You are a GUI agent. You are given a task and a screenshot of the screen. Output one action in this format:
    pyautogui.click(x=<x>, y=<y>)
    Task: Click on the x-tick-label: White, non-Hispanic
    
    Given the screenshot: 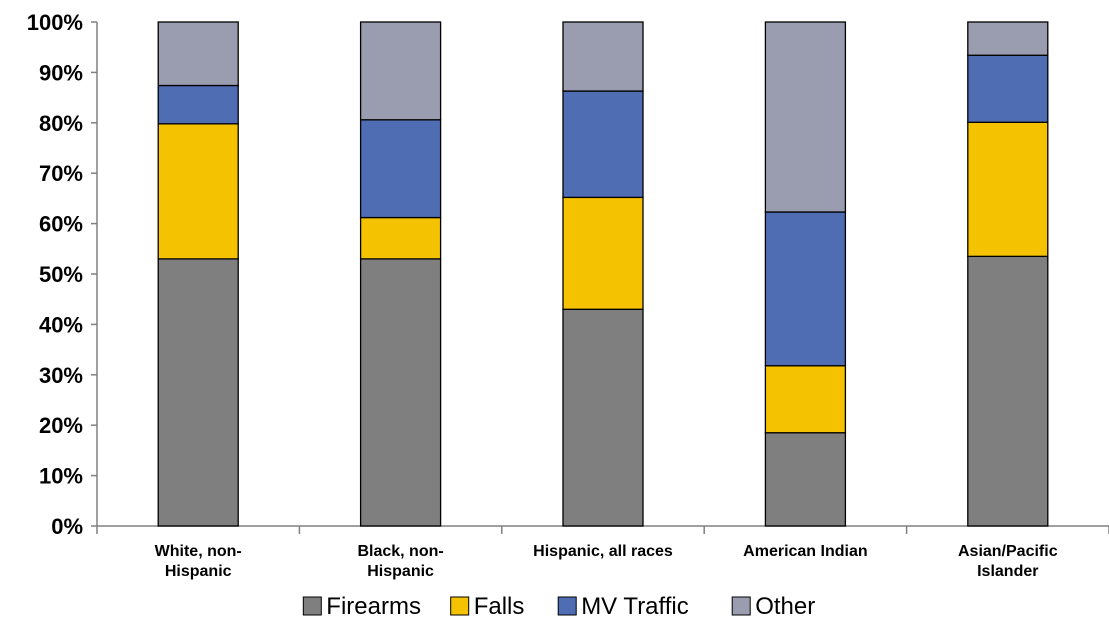 What is the action you would take?
    pyautogui.click(x=198, y=561)
    